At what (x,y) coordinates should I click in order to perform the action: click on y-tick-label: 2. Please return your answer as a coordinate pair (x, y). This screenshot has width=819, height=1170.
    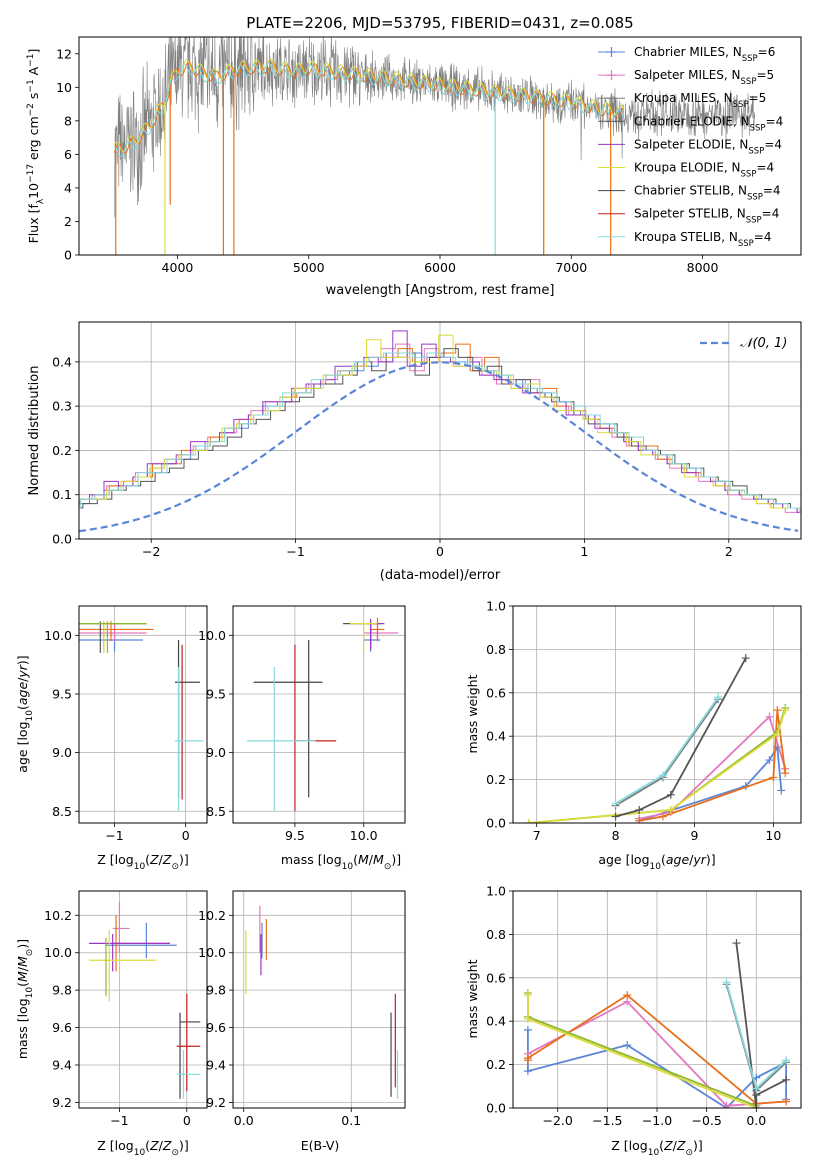
    Looking at the image, I should click on (68, 221).